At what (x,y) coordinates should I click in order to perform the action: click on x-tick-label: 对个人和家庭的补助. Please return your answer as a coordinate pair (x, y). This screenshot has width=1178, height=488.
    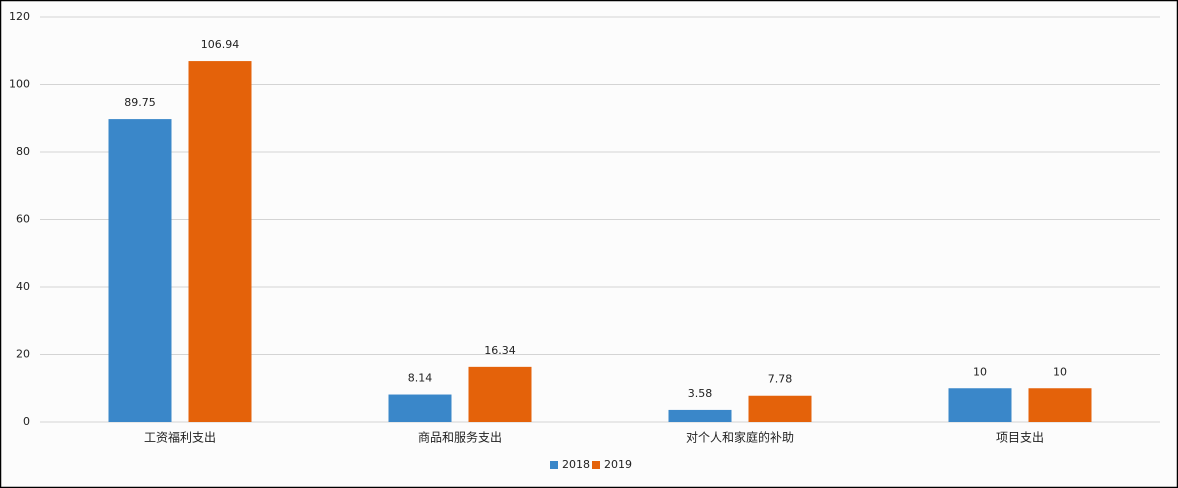
    Looking at the image, I should click on (740, 437).